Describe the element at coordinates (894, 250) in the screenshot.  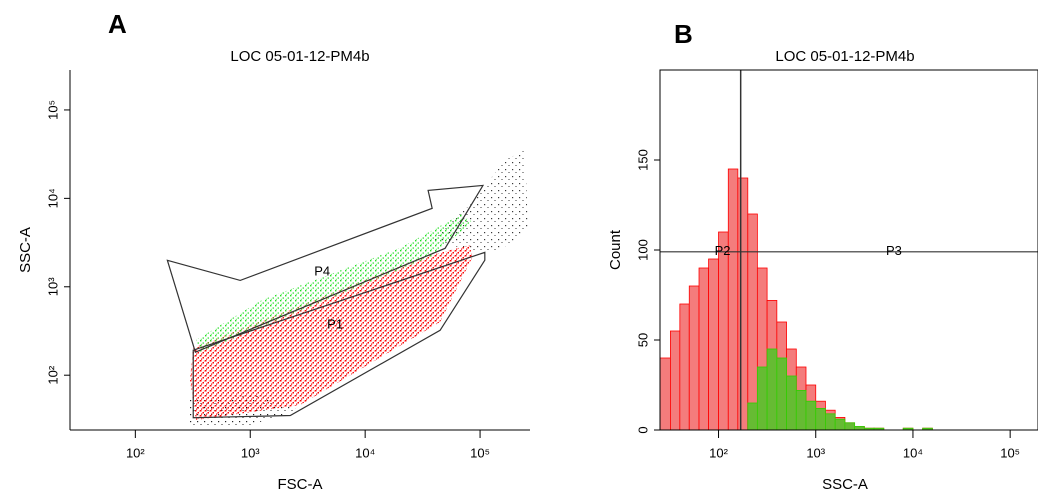
I see `gate-label: P3` at that location.